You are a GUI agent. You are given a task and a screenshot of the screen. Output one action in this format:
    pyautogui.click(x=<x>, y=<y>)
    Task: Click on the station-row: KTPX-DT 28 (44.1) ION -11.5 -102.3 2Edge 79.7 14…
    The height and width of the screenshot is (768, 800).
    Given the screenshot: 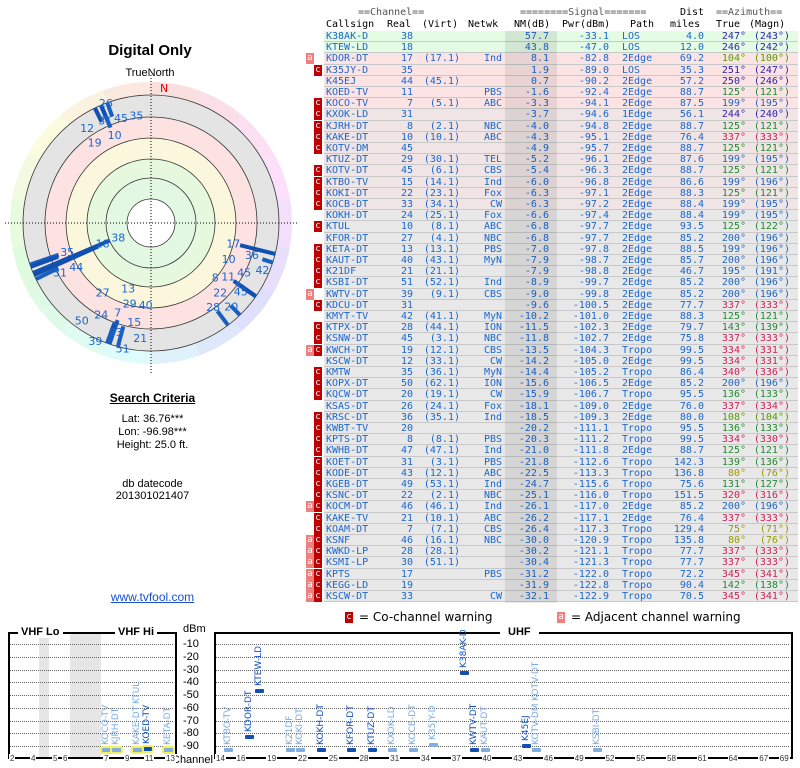 What is the action you would take?
    pyautogui.click(x=561, y=328)
    